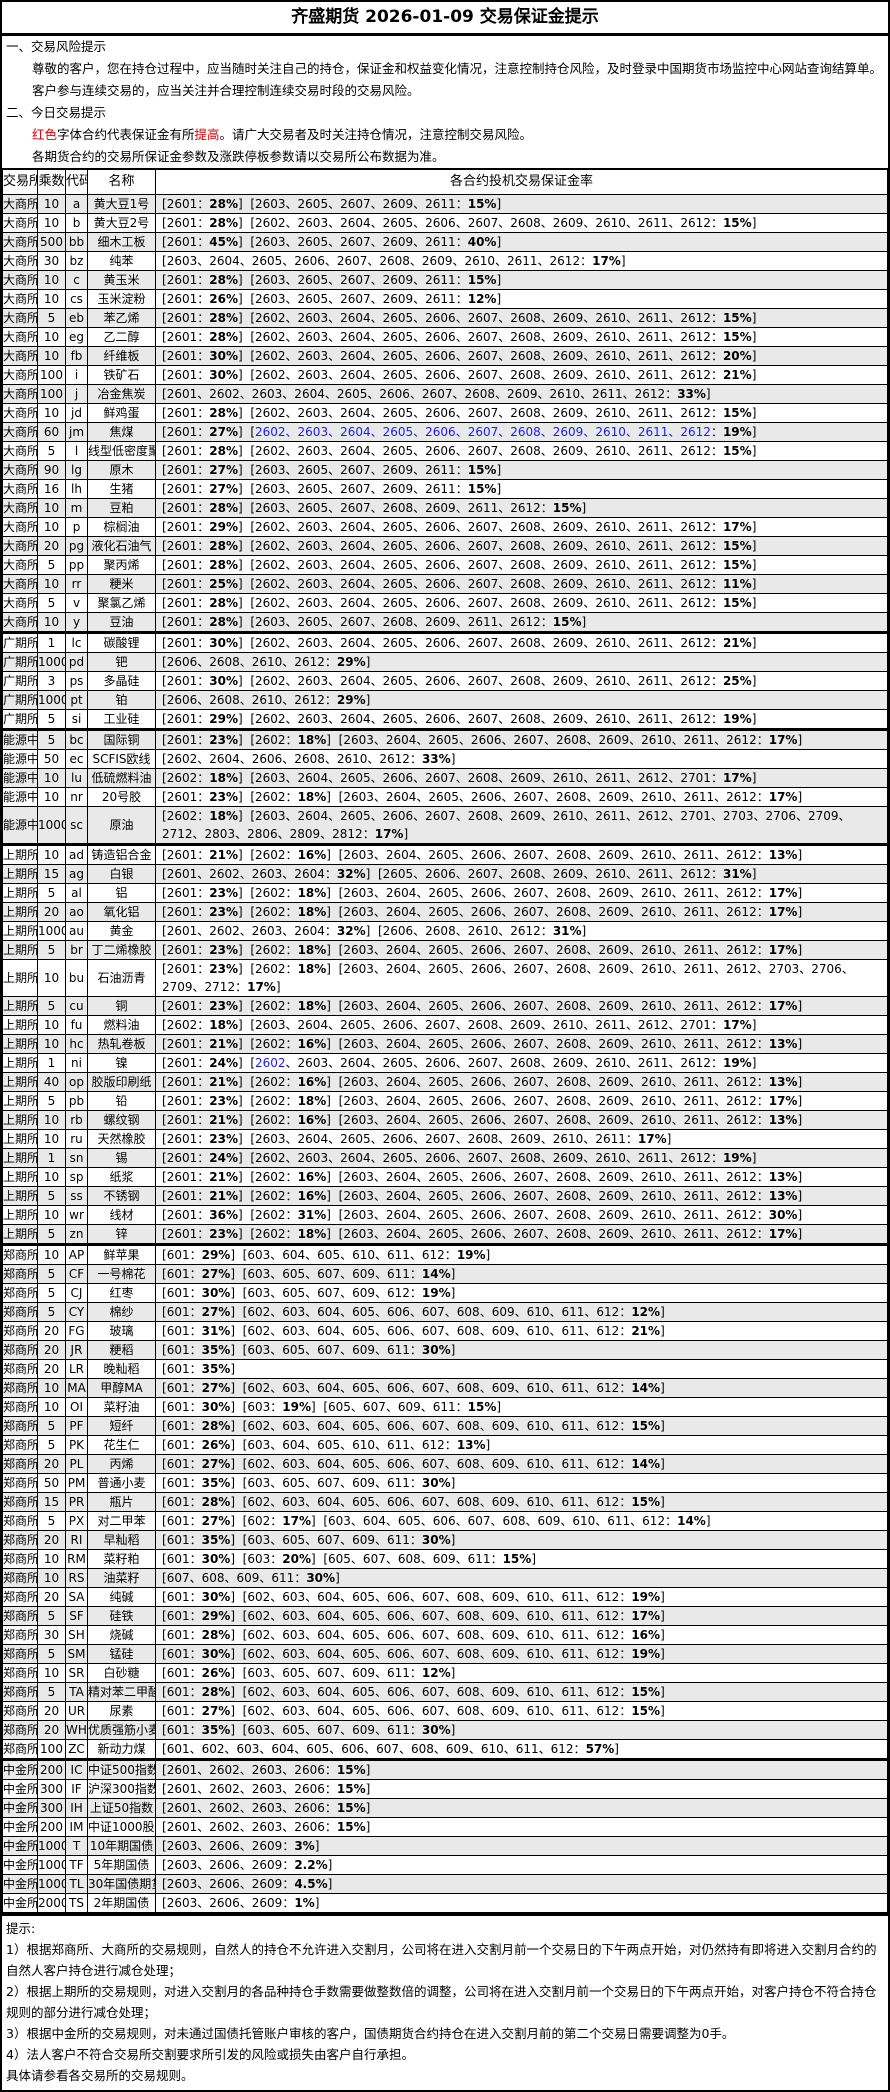  I want to click on multiplier-cell: 5, so click(51, 318).